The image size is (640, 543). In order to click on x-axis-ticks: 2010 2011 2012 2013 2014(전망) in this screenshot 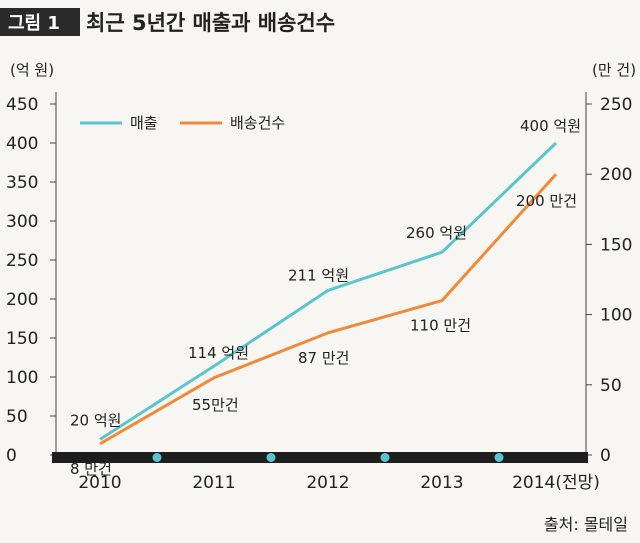, I will do `click(339, 483)`.